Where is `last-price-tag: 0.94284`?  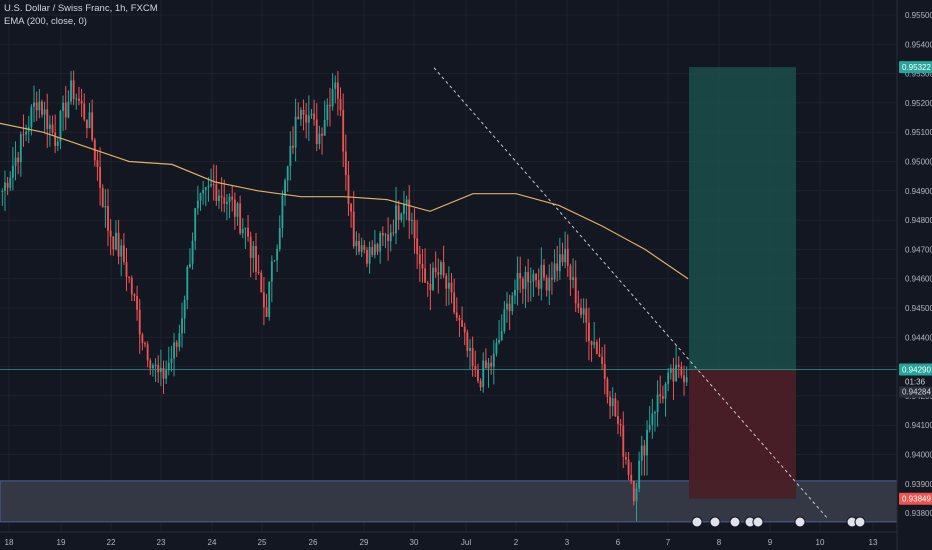
last-price-tag: 0.94284 is located at coordinates (916, 392).